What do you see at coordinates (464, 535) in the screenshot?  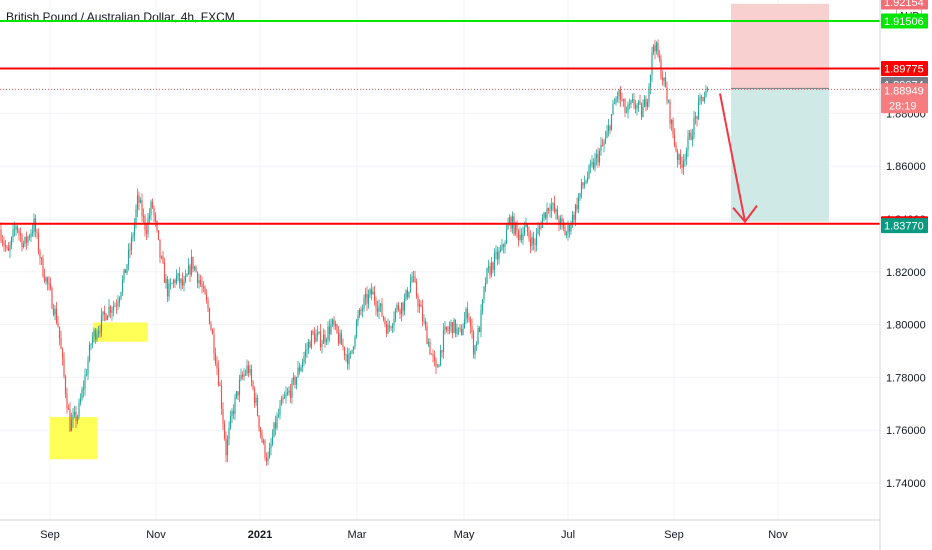 I see `x-tick-label: May` at bounding box center [464, 535].